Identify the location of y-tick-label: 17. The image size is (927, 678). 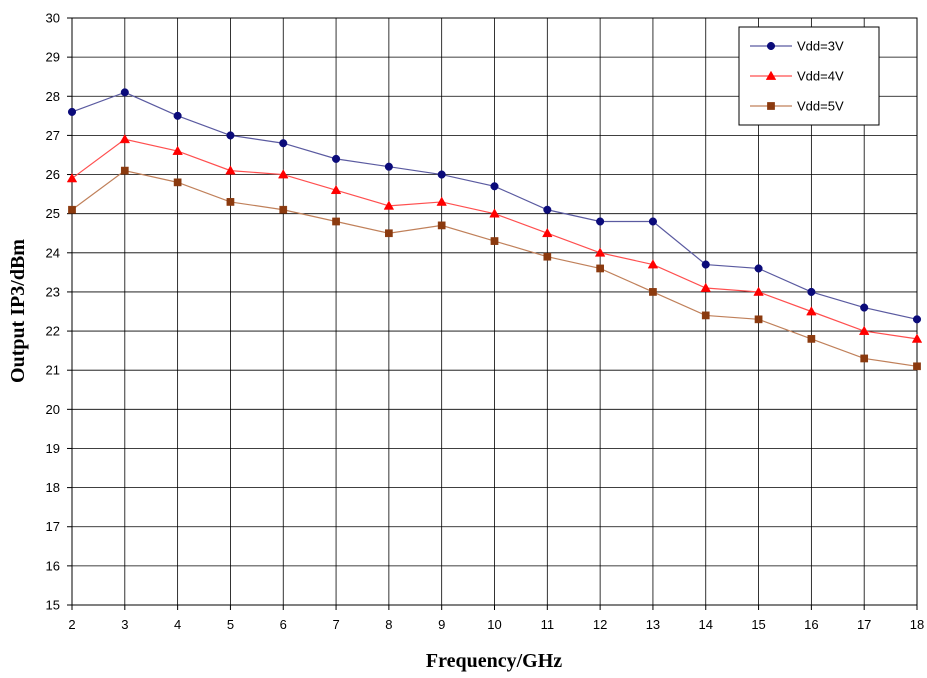
(53, 526).